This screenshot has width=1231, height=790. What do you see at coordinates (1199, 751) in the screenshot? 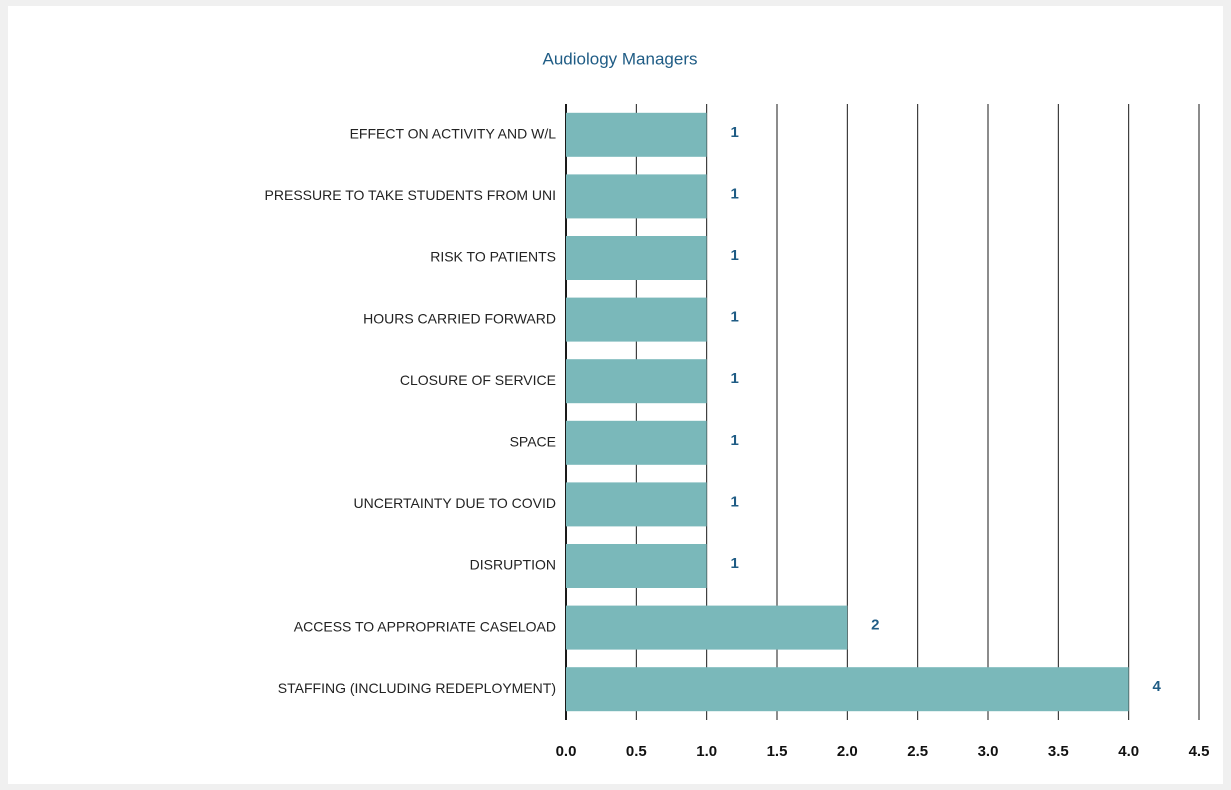
I see `x-tick-label: 4.5` at bounding box center [1199, 751].